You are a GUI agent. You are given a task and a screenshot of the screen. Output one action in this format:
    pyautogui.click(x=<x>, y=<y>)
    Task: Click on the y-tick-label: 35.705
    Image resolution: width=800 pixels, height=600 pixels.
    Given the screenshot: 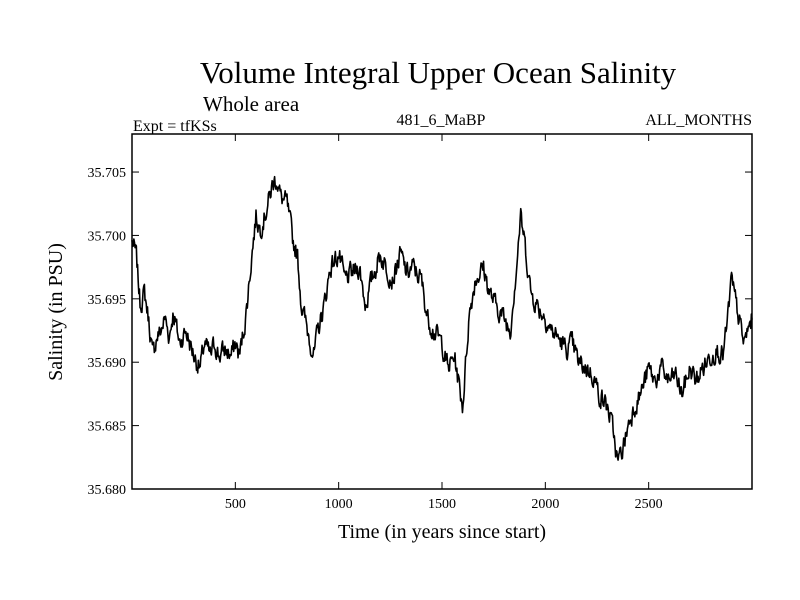 What is the action you would take?
    pyautogui.click(x=107, y=173)
    